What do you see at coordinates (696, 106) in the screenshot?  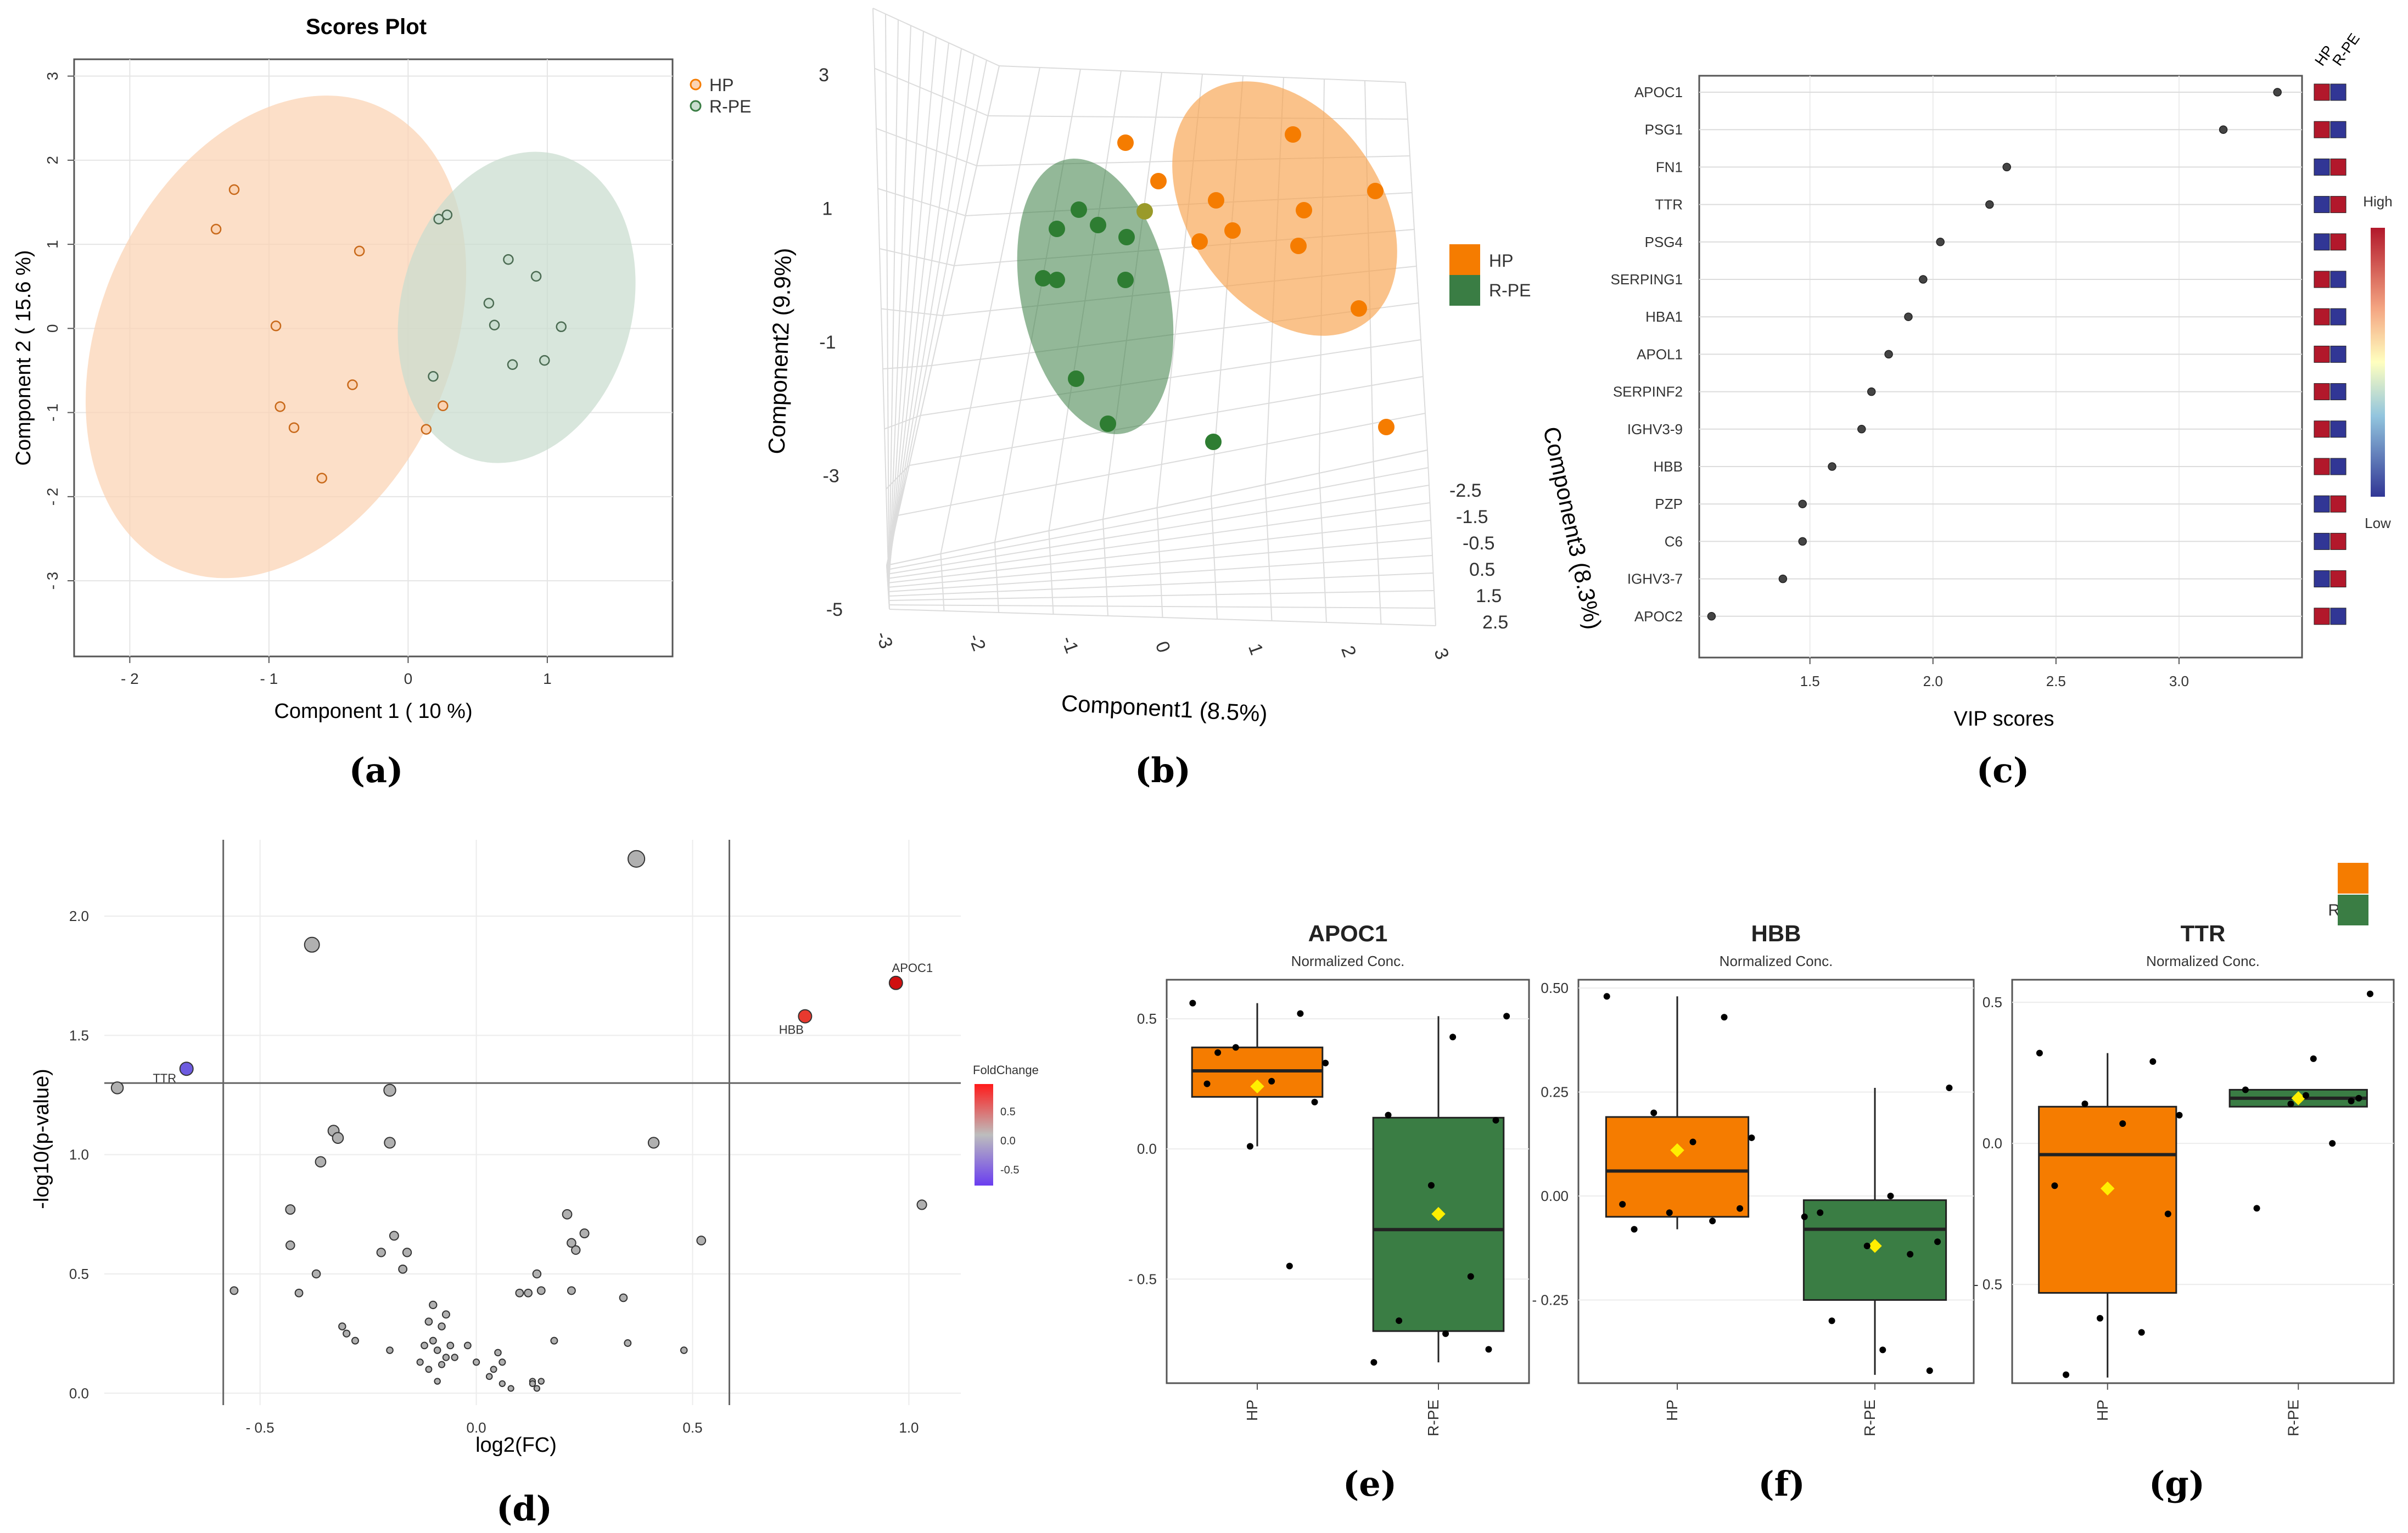 I see `legend-rpe-marker` at bounding box center [696, 106].